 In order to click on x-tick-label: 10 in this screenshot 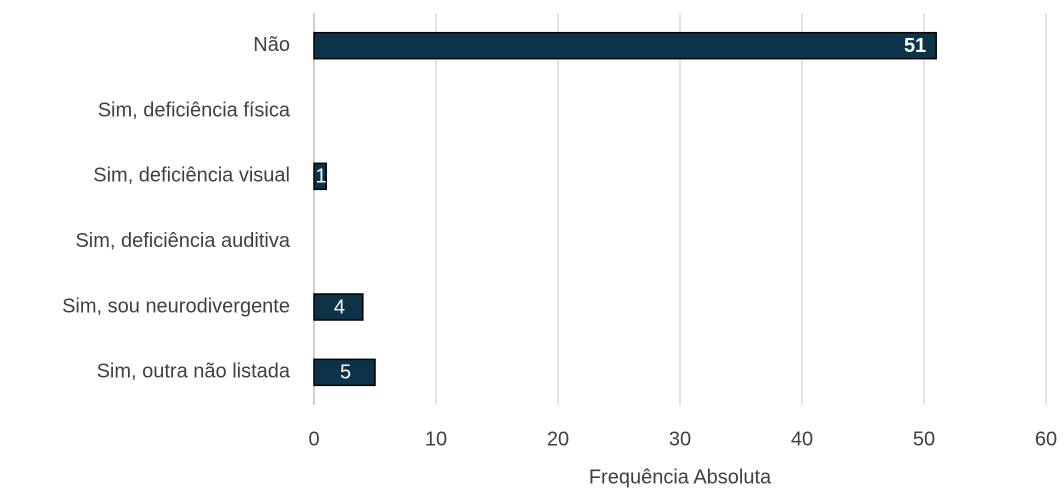, I will do `click(436, 439)`.